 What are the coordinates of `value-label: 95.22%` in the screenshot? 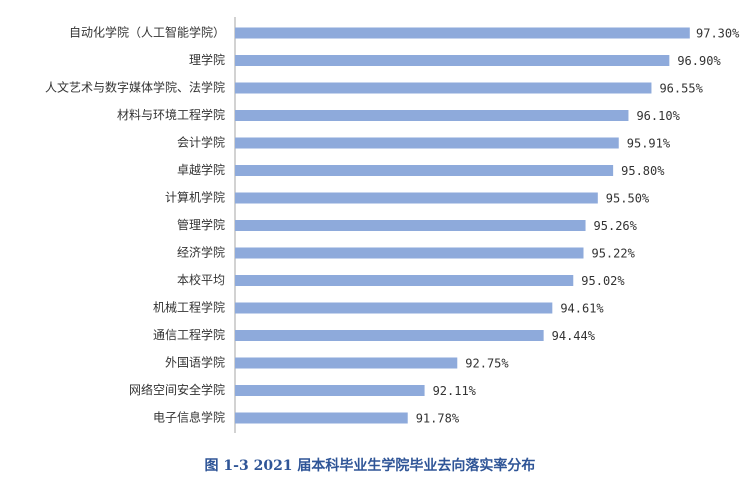 It's located at (613, 254).